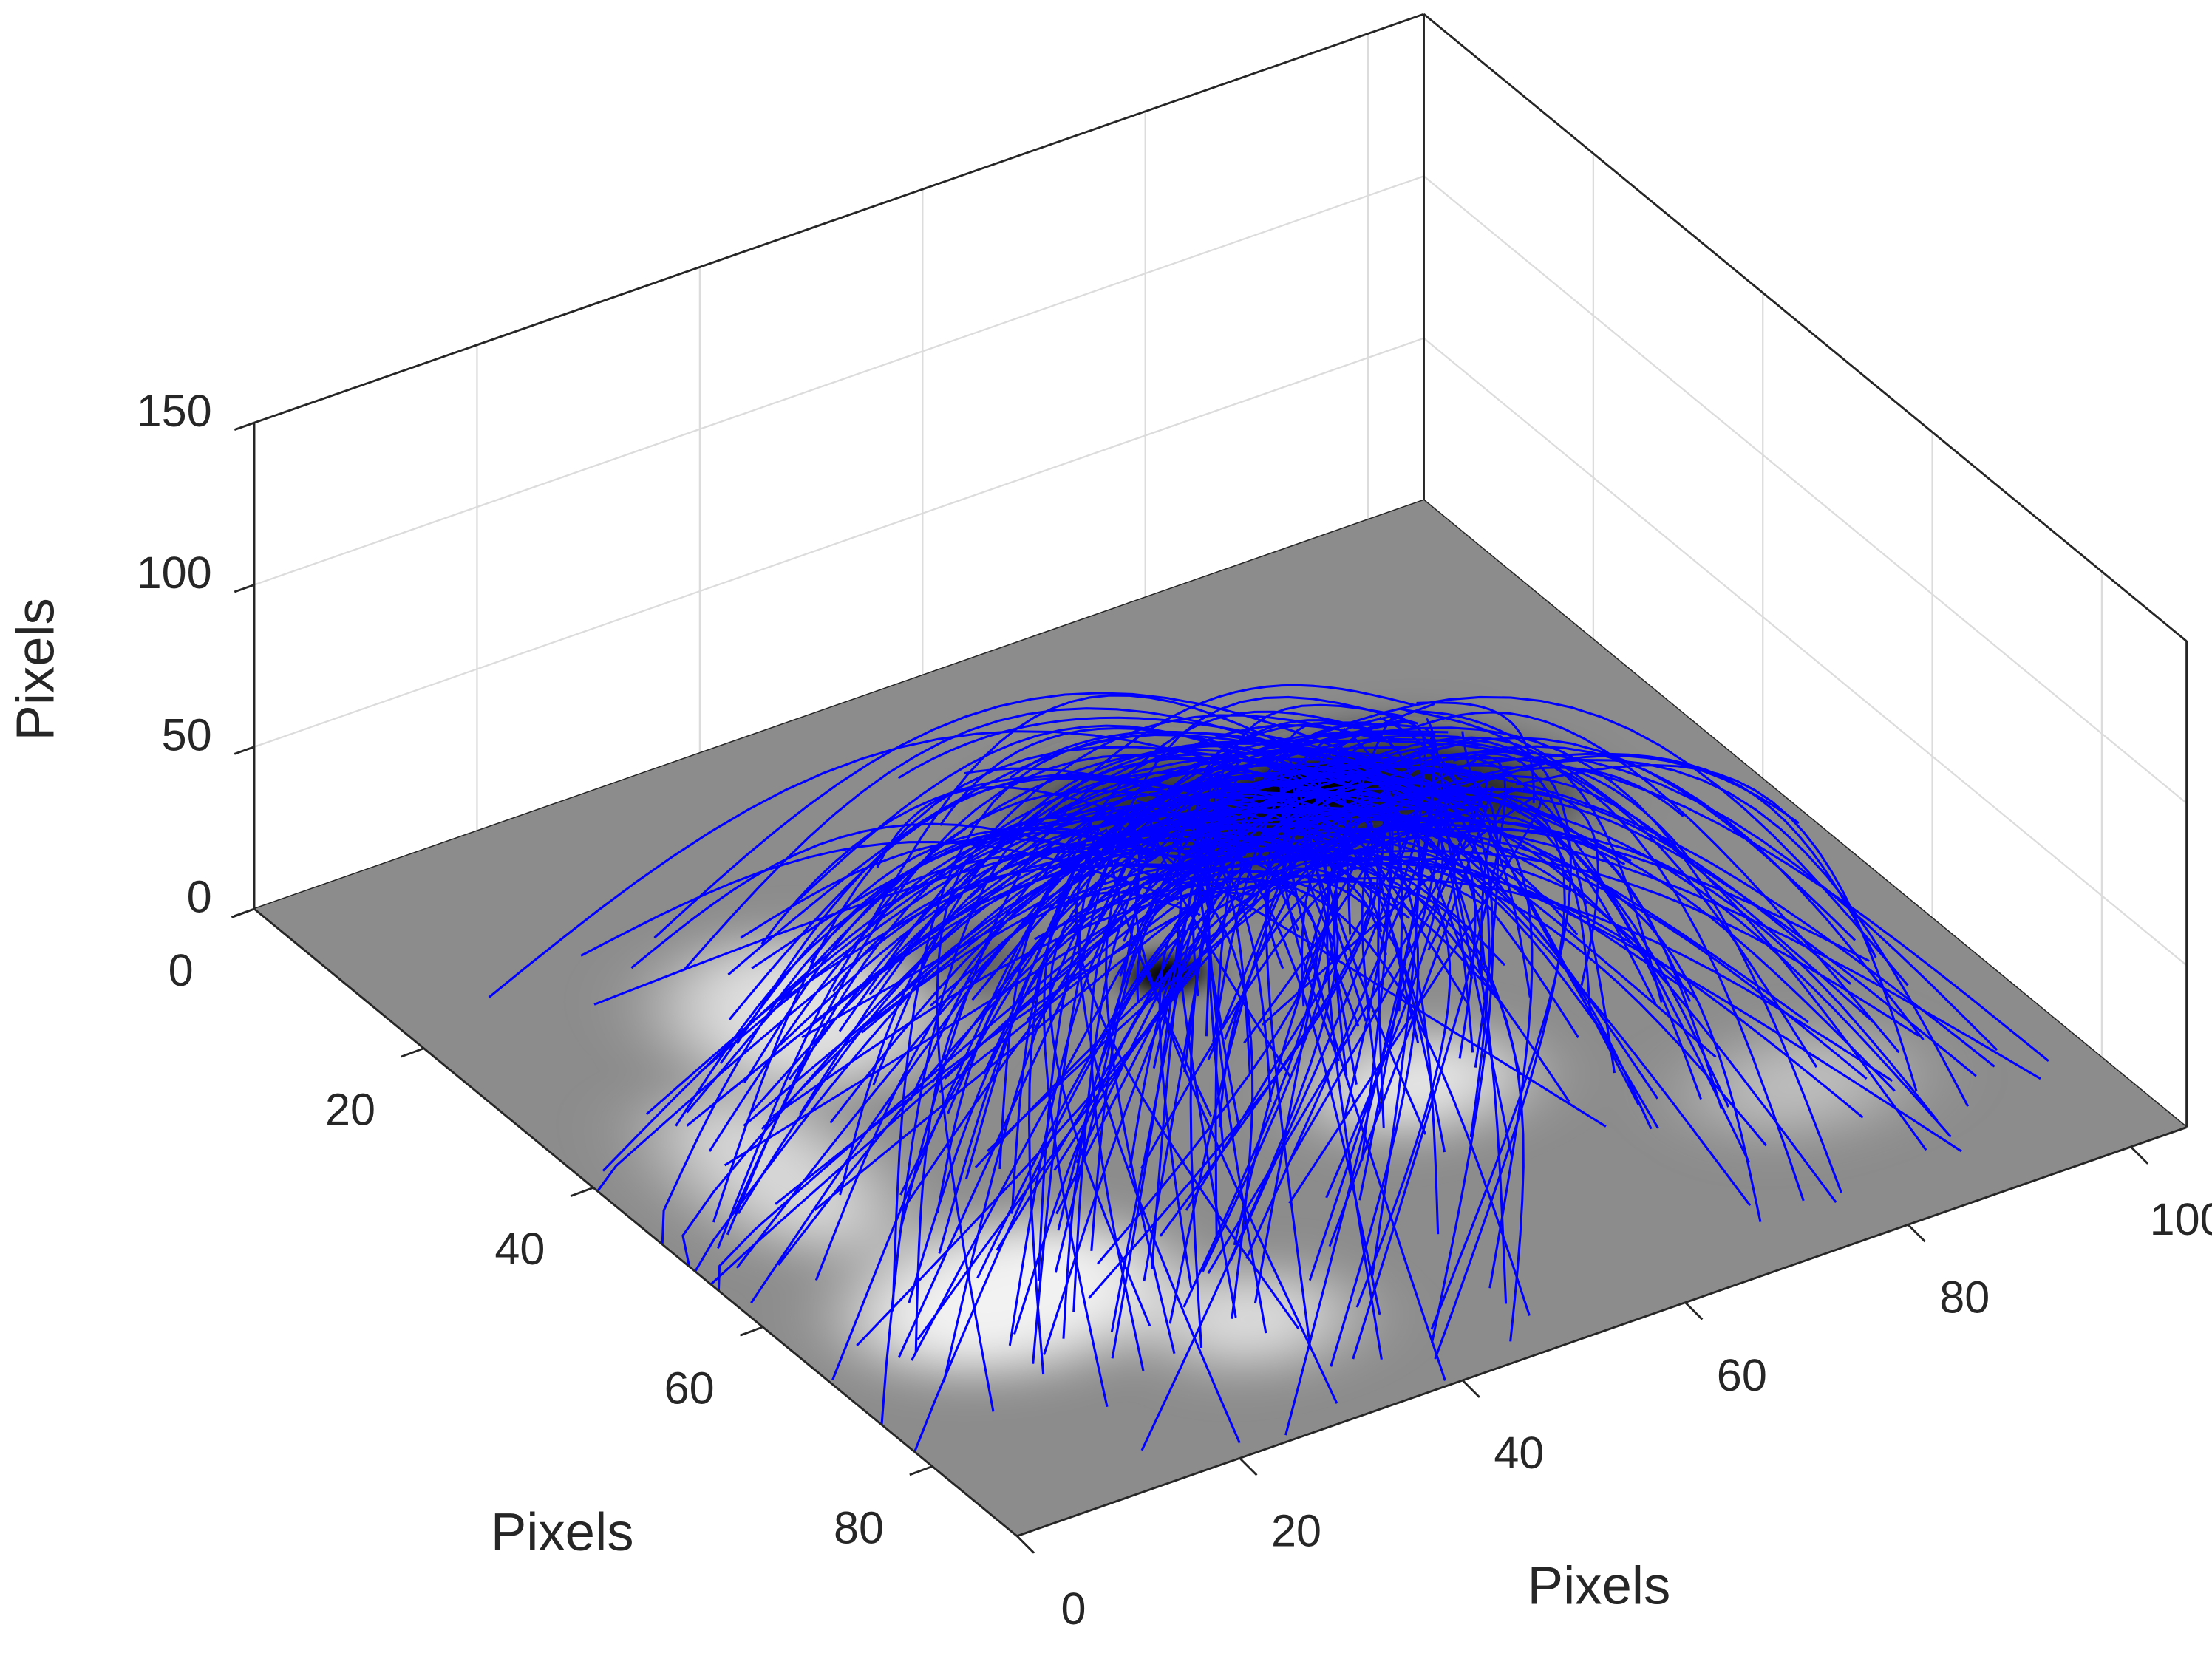  What do you see at coordinates (1964, 1297) in the screenshot?
I see `x-tick-label: 80` at bounding box center [1964, 1297].